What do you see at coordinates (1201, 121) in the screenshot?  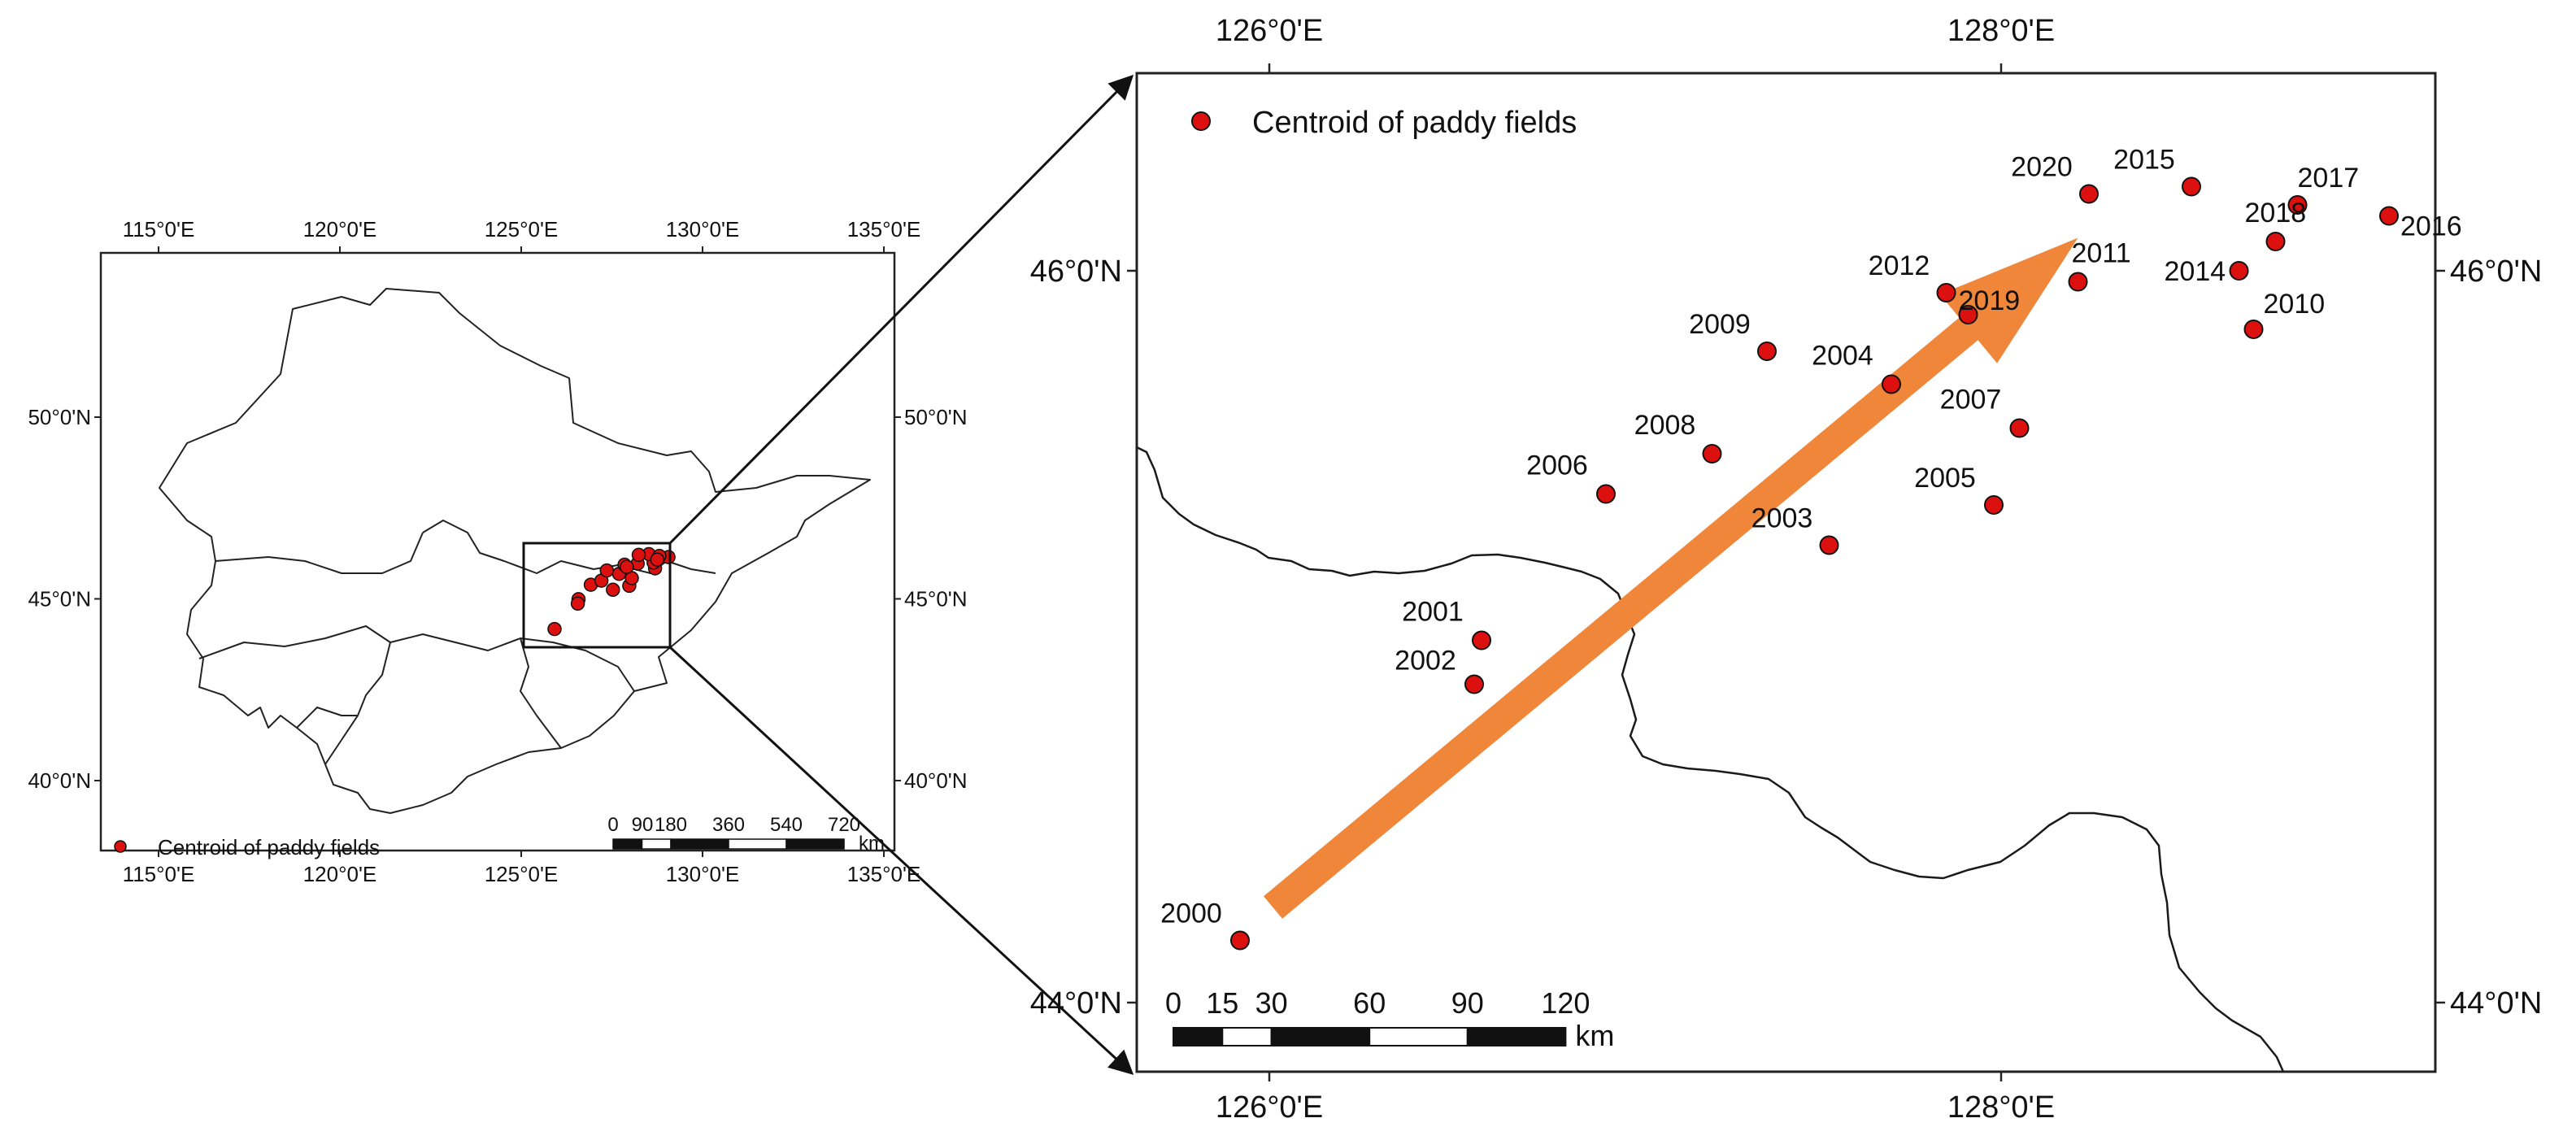 I see `detail-legend-symbol` at bounding box center [1201, 121].